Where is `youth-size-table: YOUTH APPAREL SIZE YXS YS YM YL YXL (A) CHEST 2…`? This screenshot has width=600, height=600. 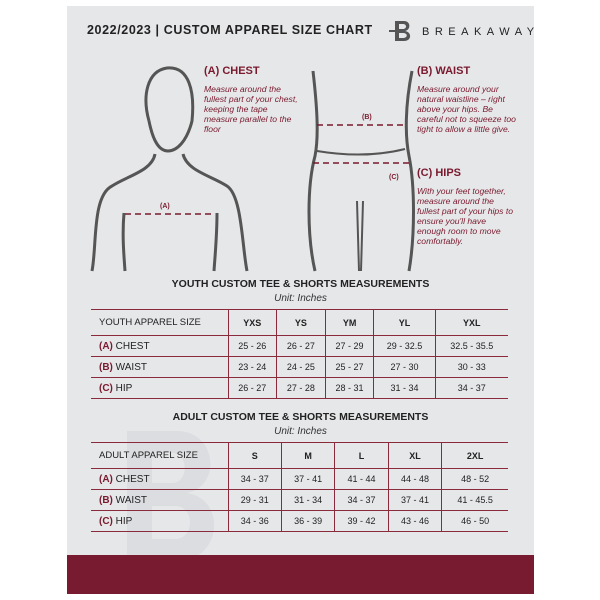
youth-size-table: YOUTH APPAREL SIZE YXS YS YM YL YXL (A) CHEST 2… is located at coordinates (299, 354).